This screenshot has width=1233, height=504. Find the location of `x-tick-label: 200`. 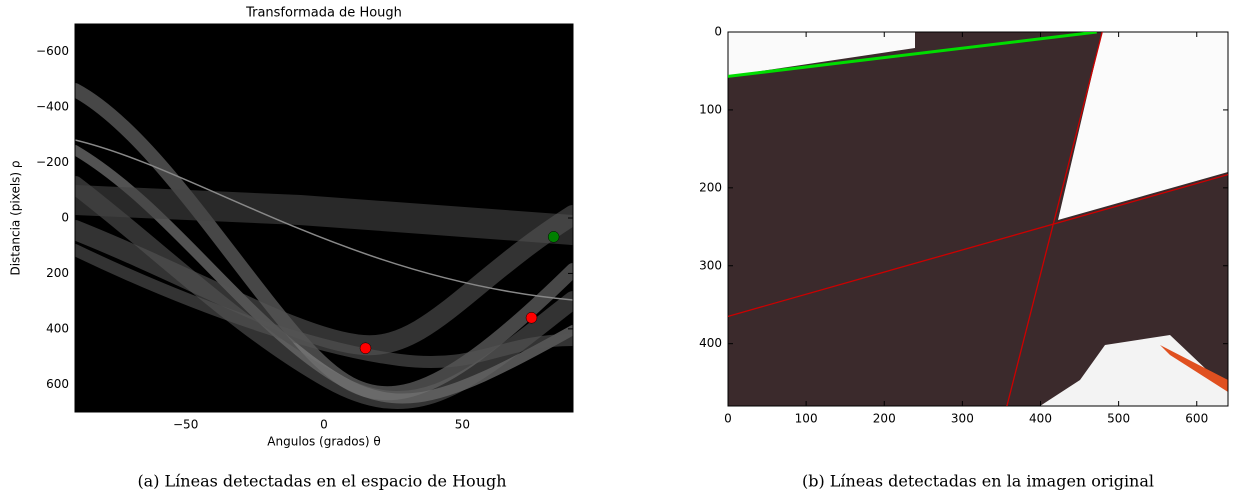

x-tick-label: 200 is located at coordinates (884, 419).